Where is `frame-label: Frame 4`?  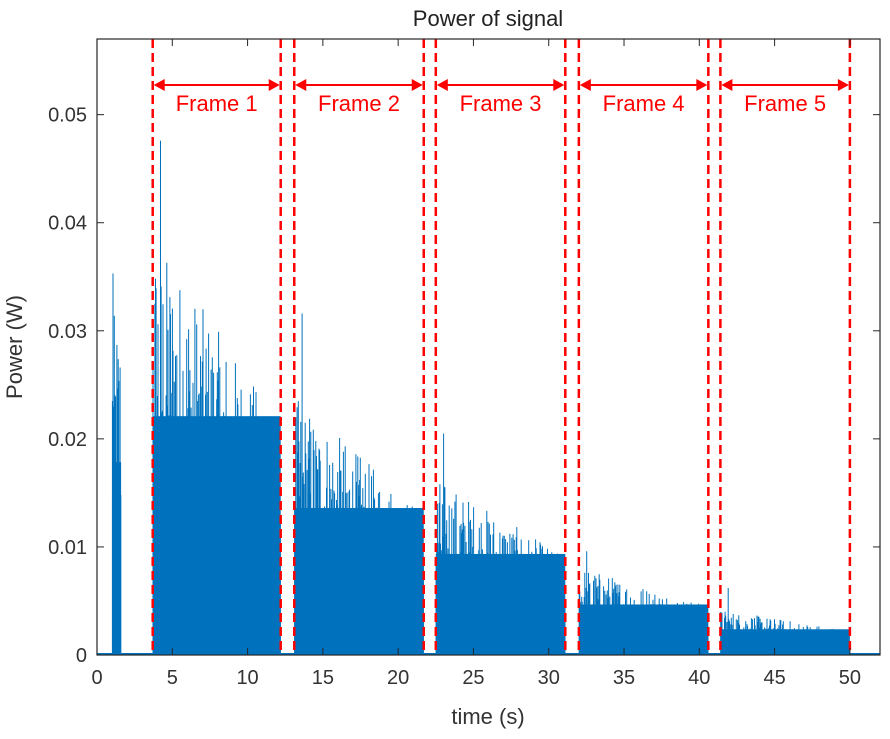 frame-label: Frame 4 is located at coordinates (644, 103).